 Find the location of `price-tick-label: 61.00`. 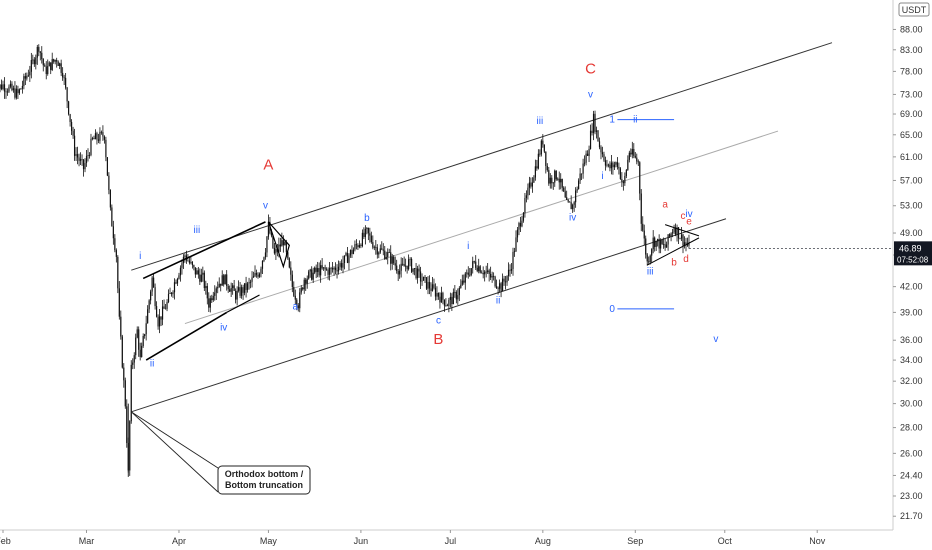

price-tick-label: 61.00 is located at coordinates (911, 157).